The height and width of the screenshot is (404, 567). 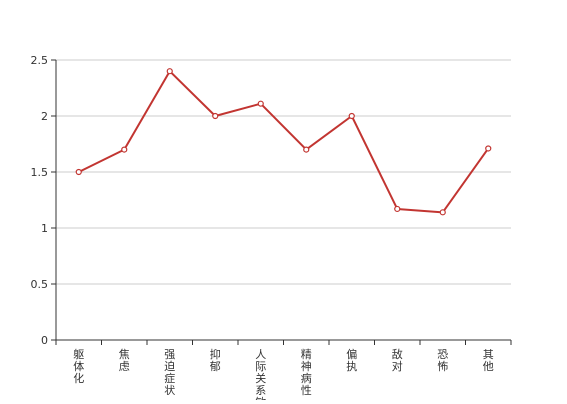 What do you see at coordinates (44, 340) in the screenshot?
I see `y-tick-label: 0` at bounding box center [44, 340].